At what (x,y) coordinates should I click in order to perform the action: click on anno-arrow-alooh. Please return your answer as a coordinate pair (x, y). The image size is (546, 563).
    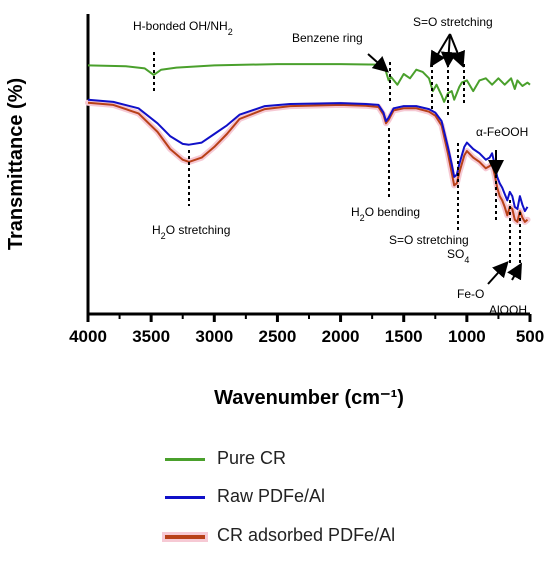
    Looking at the image, I should click on (514, 271).